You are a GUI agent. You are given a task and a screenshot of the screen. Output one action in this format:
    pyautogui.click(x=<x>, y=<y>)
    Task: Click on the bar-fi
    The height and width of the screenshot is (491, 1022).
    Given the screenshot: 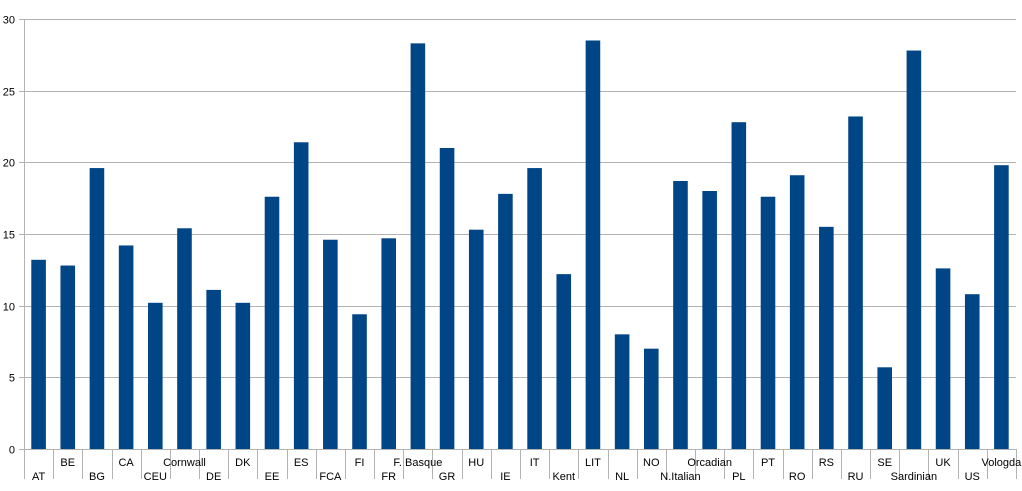 What is the action you would take?
    pyautogui.click(x=359, y=381)
    